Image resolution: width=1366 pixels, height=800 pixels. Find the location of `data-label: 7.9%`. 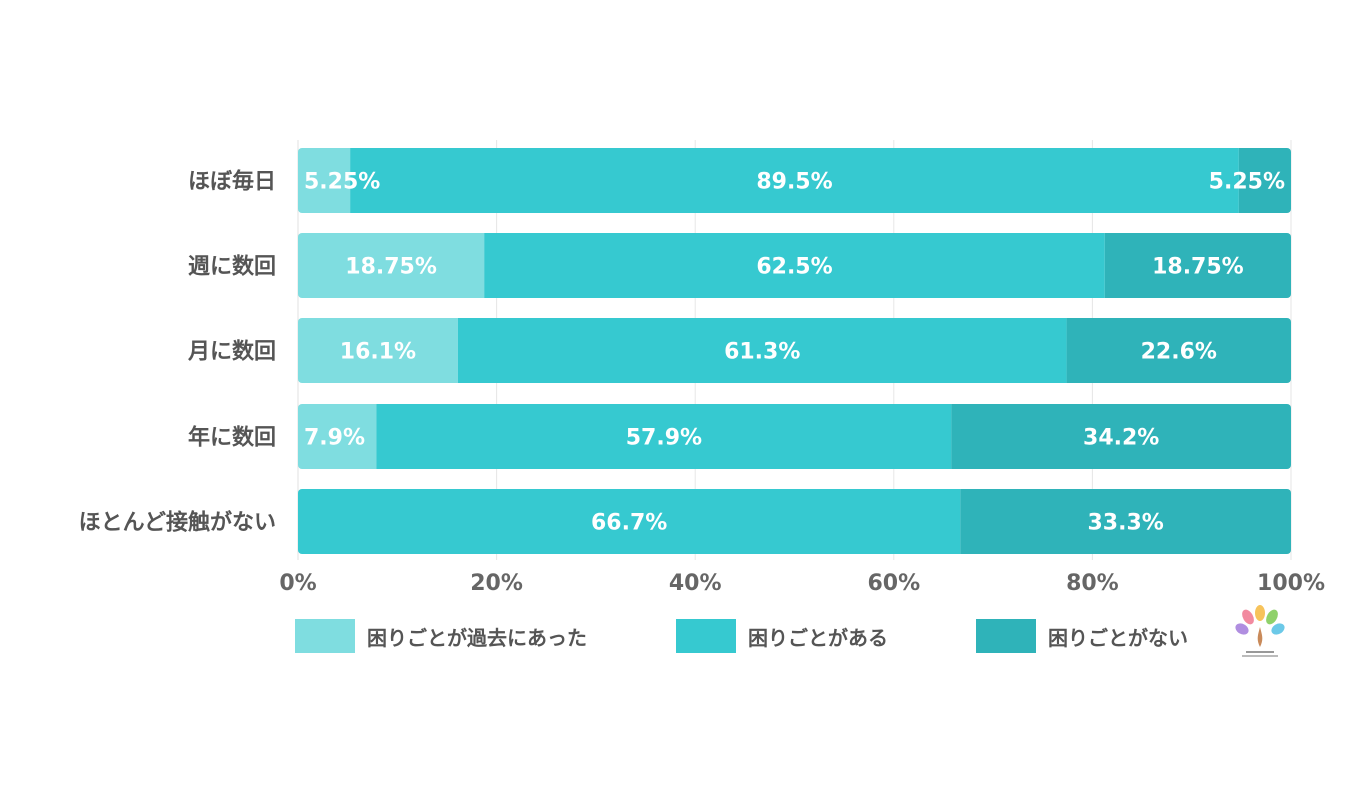

data-label: 7.9% is located at coordinates (334, 438).